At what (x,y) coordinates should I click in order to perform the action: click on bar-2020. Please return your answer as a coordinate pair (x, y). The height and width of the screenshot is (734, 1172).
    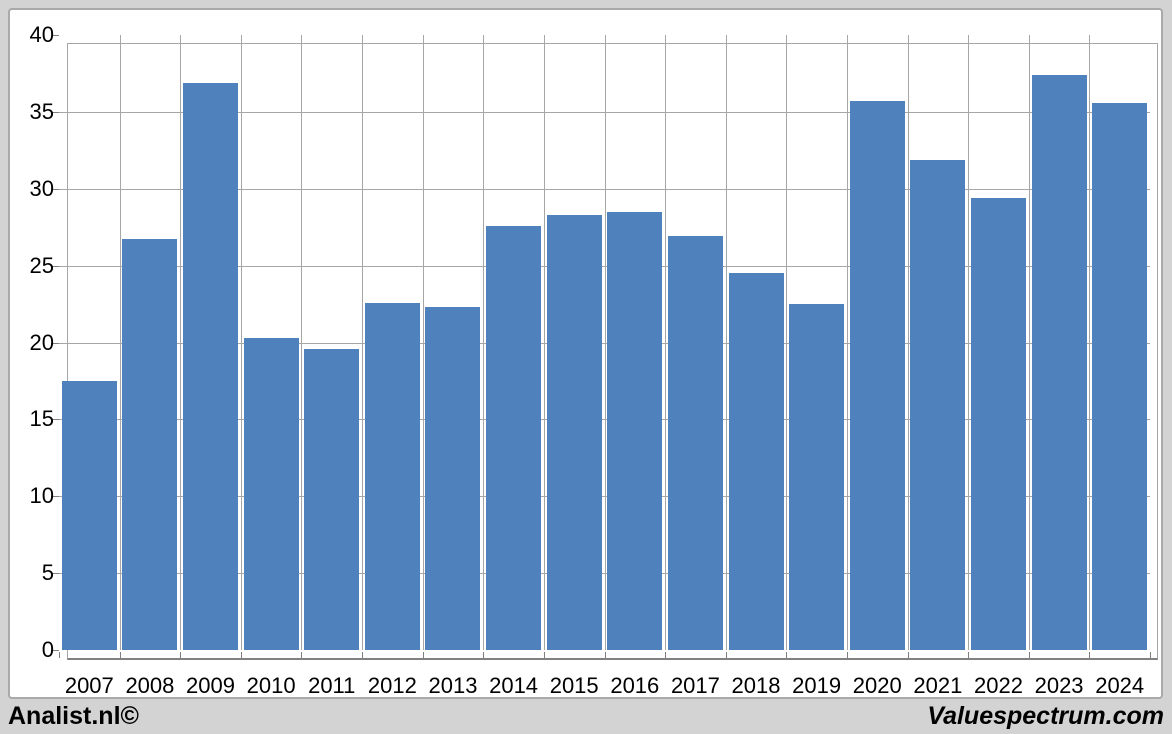
    Looking at the image, I should click on (877, 375).